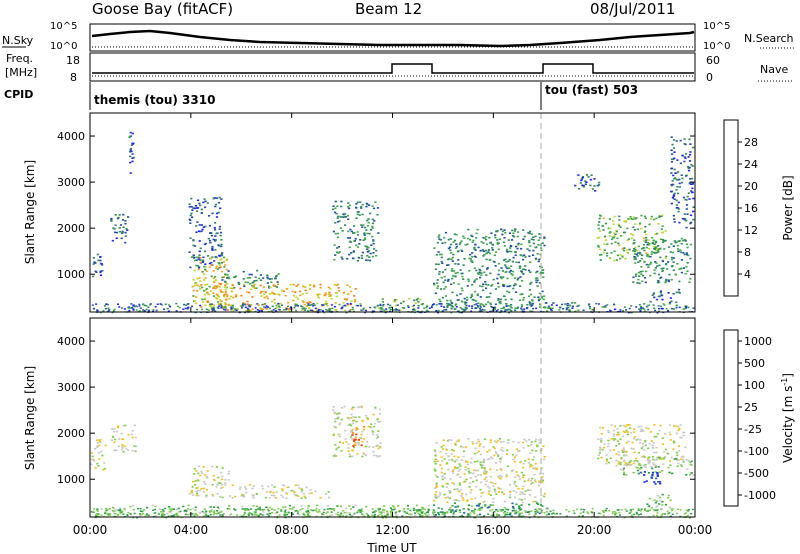 The image size is (800, 554). I want to click on colorbar-tick-label: 20, so click(751, 186).